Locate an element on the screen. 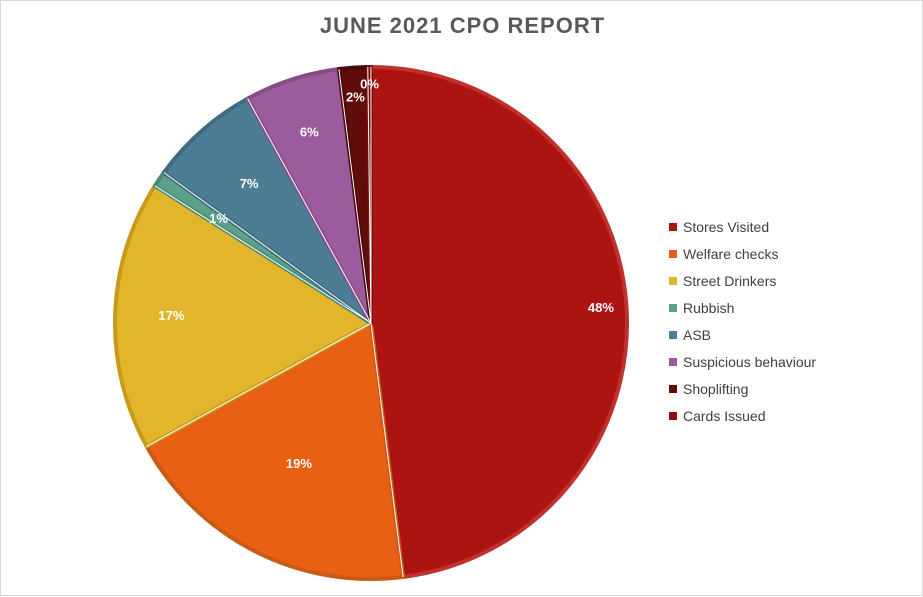 The width and height of the screenshot is (923, 597). legend-item-street-drinkers: Street Drinkers is located at coordinates (742, 280).